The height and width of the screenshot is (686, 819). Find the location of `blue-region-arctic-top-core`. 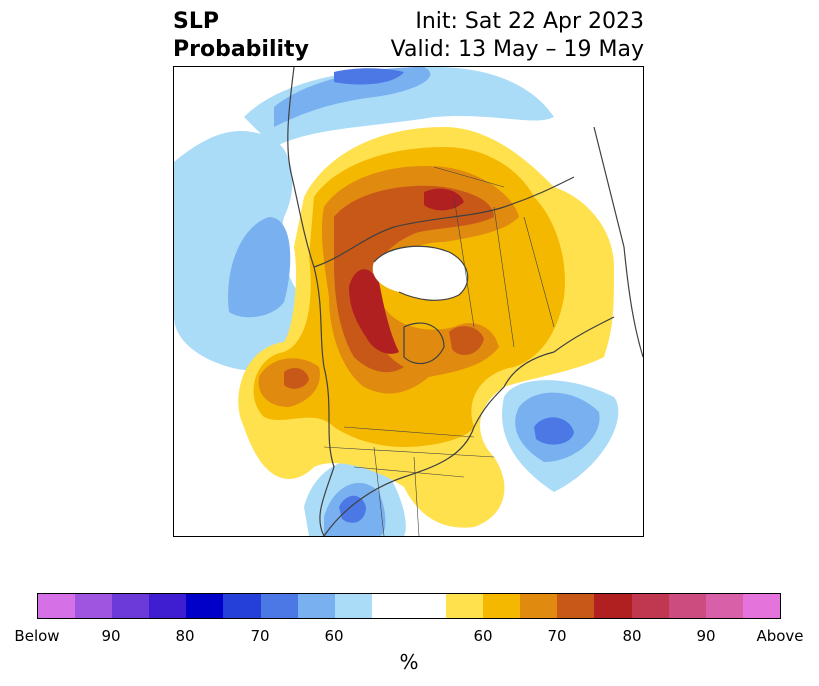

blue-region-arctic-top-core is located at coordinates (352, 97).